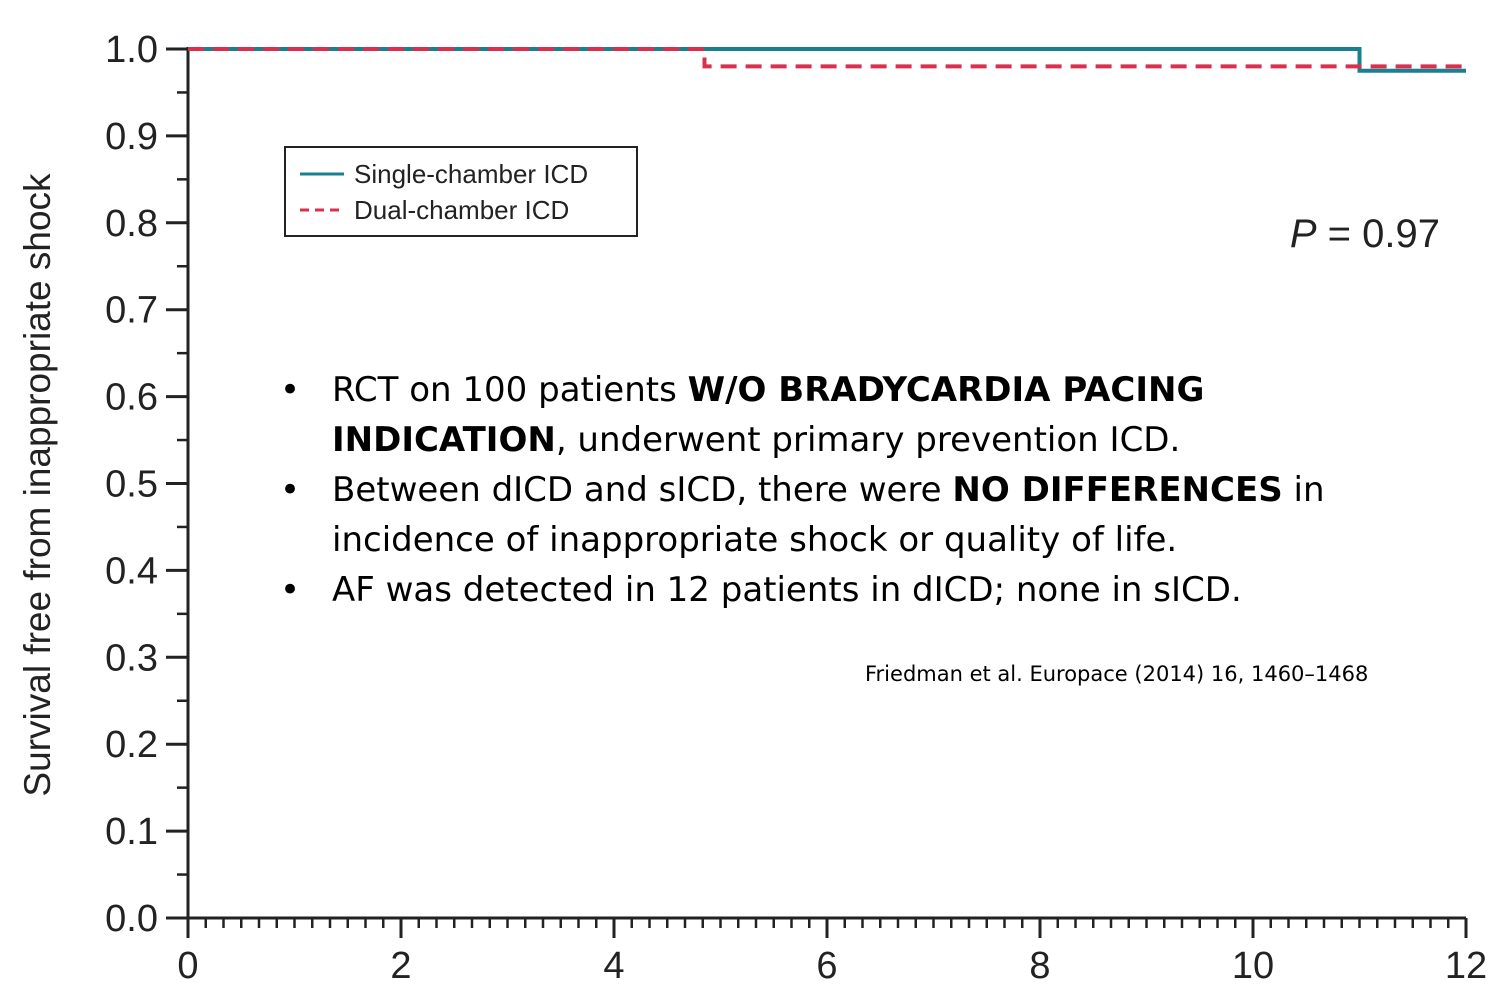 Image resolution: width=1501 pixels, height=1008 pixels. Describe the element at coordinates (187, 966) in the screenshot. I see `x-tick-label: 0` at that location.